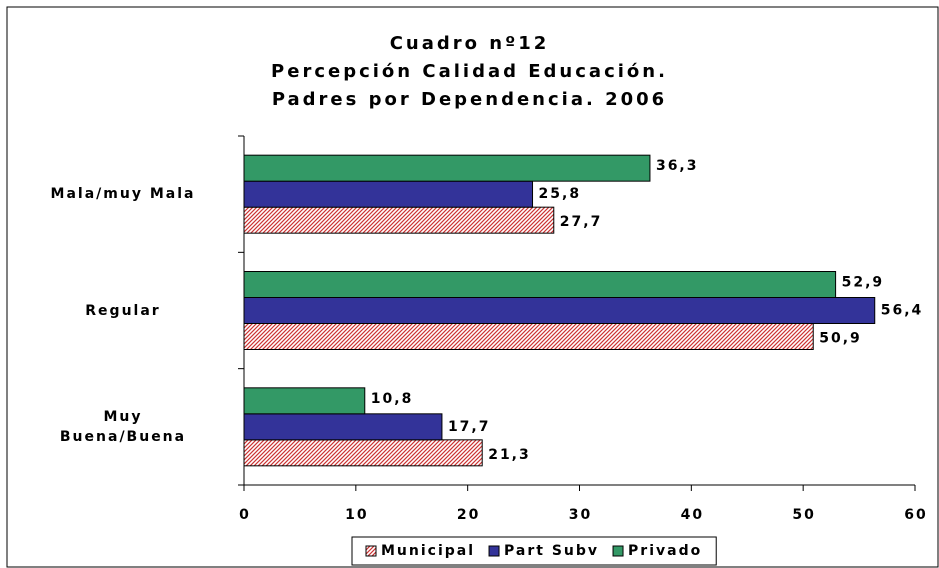 This screenshot has width=939, height=568. Describe the element at coordinates (428, 551) in the screenshot. I see `legend-label: Municipal` at that location.